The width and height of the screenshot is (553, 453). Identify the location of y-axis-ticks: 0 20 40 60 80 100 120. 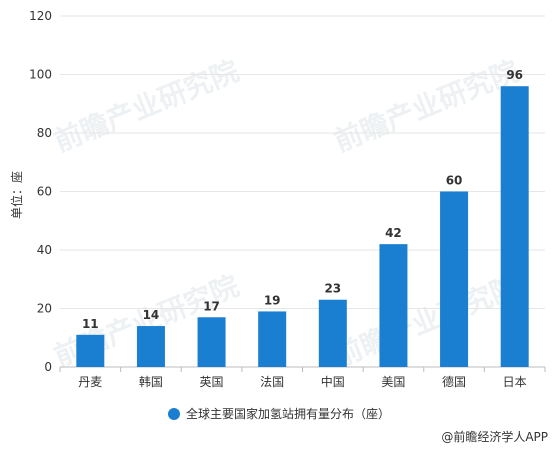
(40, 191).